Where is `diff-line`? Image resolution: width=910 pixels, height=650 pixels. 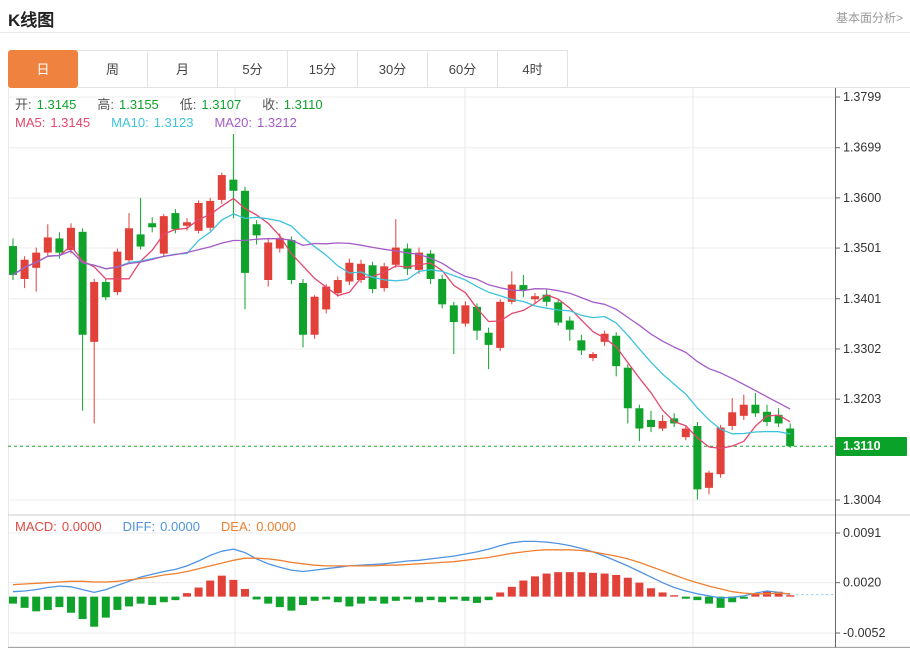
diff-line is located at coordinates (401, 569).